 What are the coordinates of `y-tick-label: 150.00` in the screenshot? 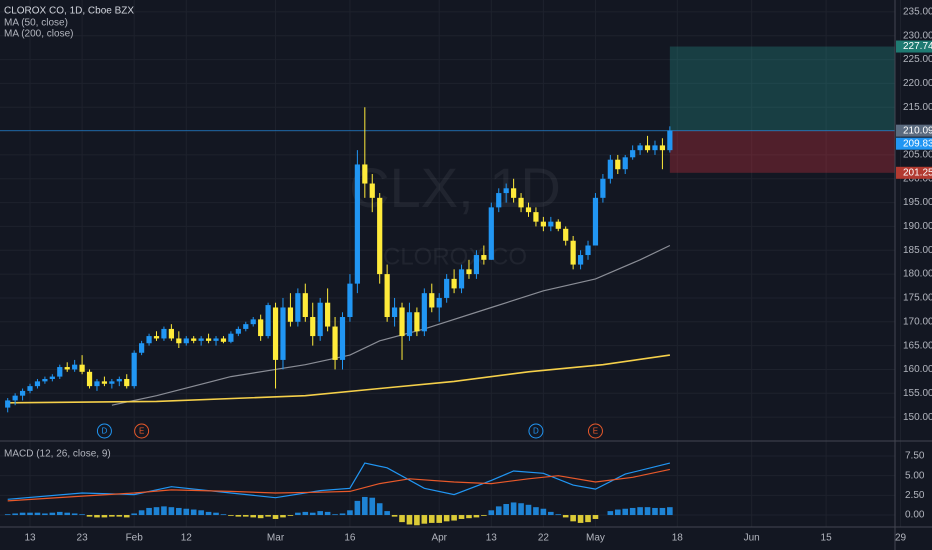 It's located at (917, 417).